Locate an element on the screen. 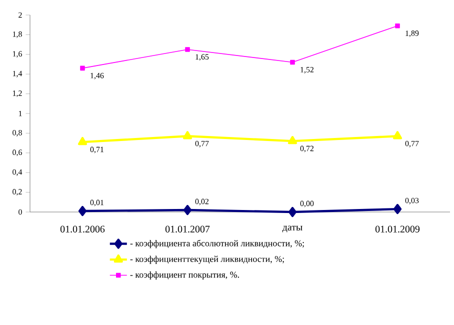 The width and height of the screenshot is (454, 325). legend-label: - коэффициент покрытия, %. is located at coordinates (184, 275).